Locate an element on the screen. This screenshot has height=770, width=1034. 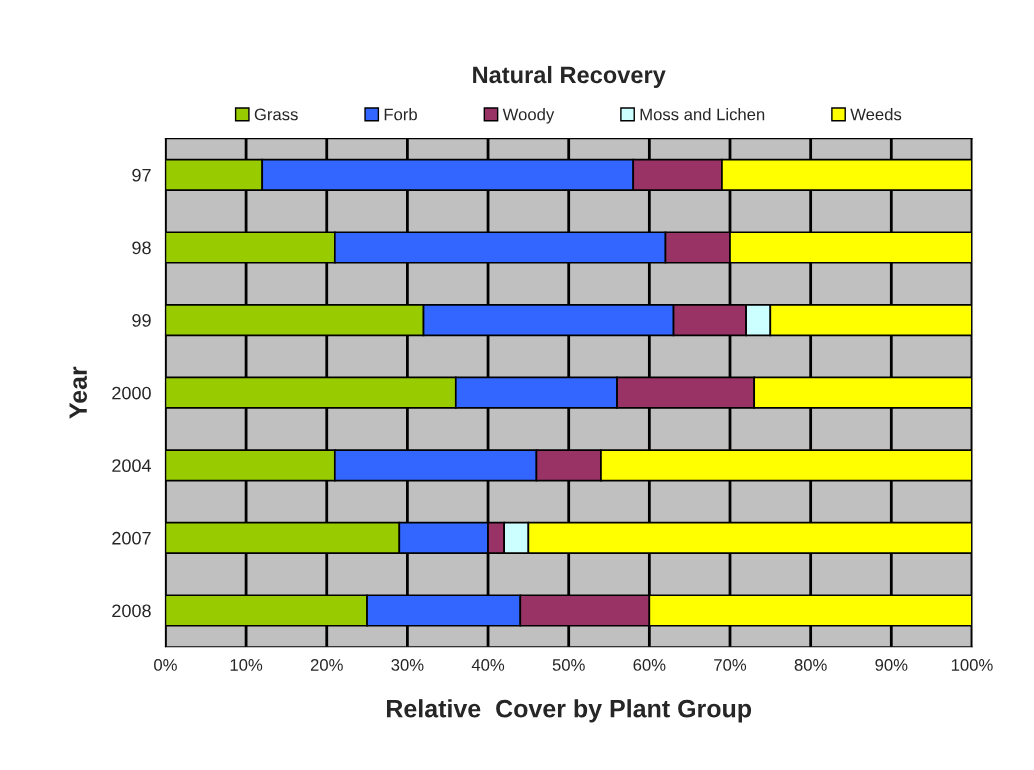
y-tick-label: 2004 is located at coordinates (132, 466).